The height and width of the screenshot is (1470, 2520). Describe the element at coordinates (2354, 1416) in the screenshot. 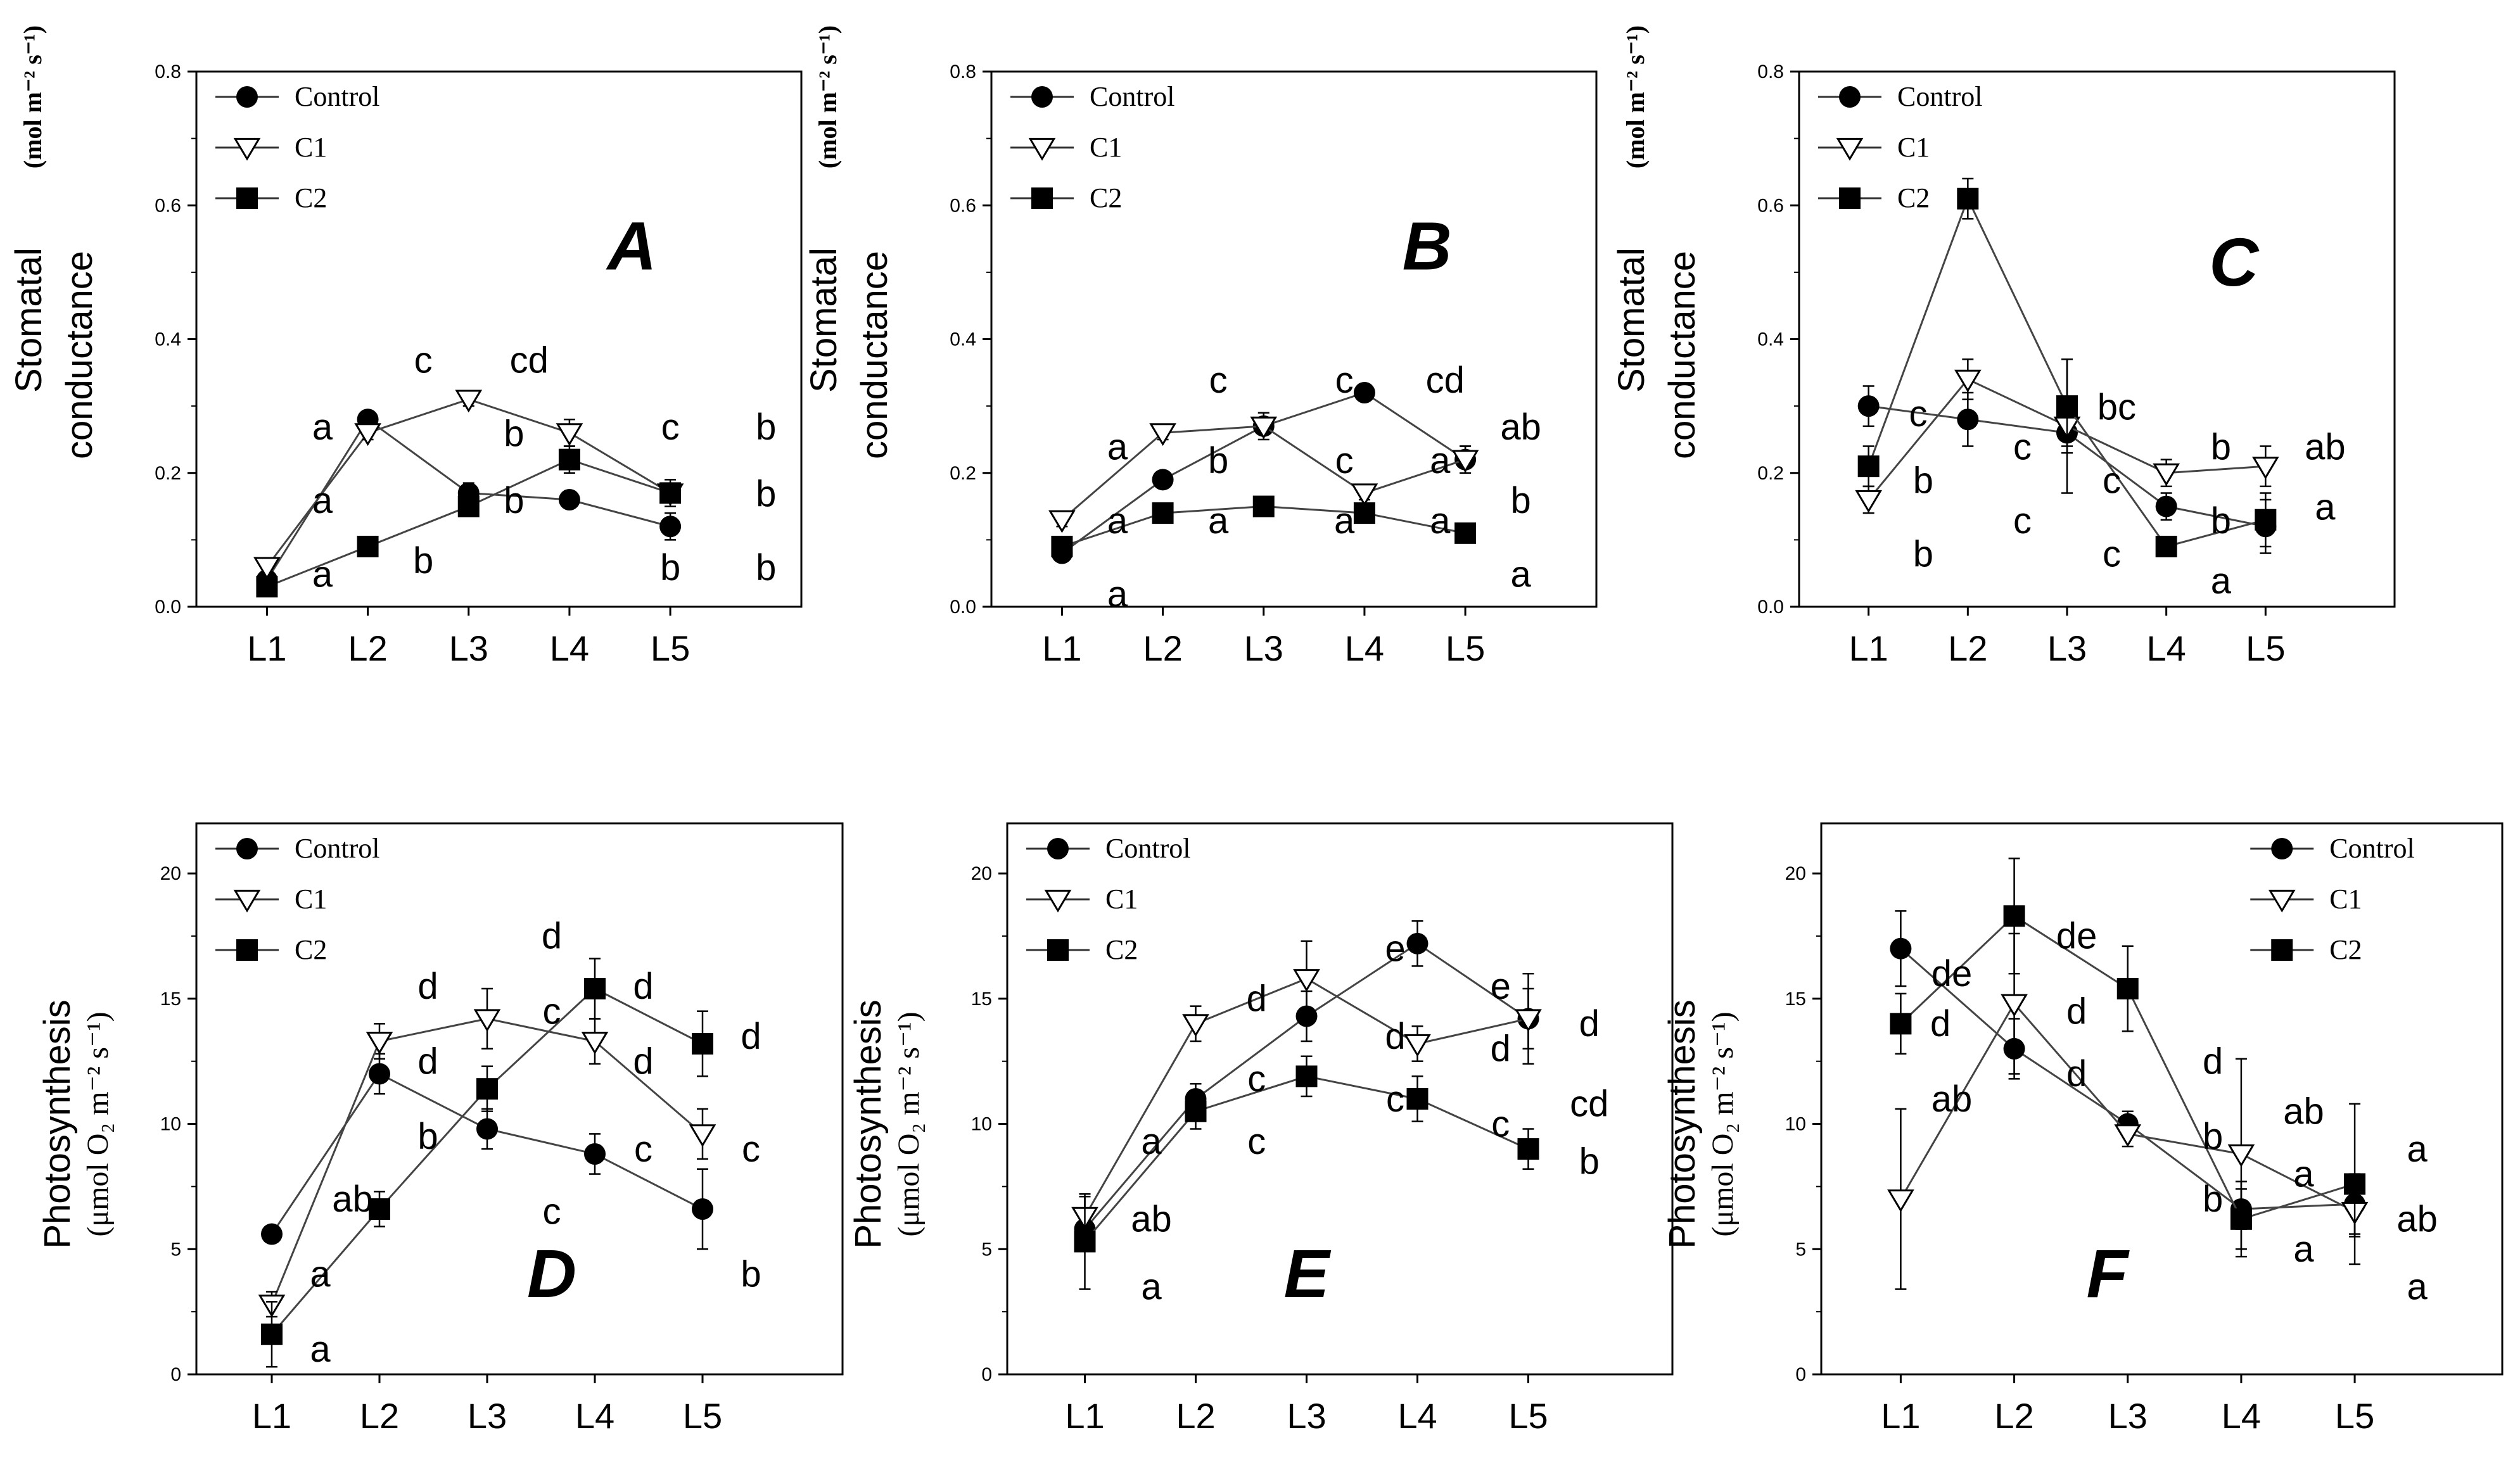

I see `x-tick-label: L5` at that location.